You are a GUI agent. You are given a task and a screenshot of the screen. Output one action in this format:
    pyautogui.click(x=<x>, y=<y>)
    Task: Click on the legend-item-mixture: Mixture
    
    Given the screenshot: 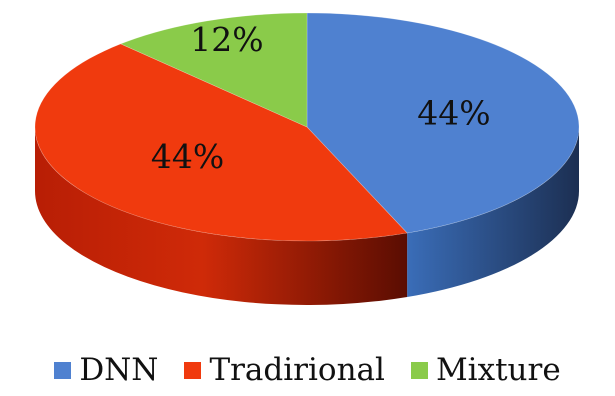 What is the action you would take?
    pyautogui.click(x=485, y=369)
    